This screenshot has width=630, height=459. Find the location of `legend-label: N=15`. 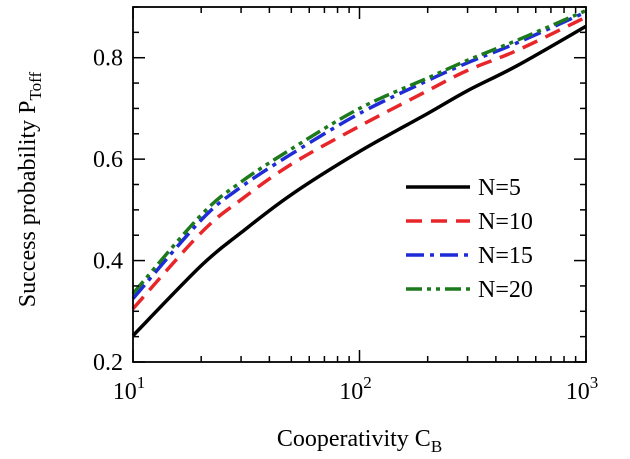

legend-label: N=15 is located at coordinates (505, 256).